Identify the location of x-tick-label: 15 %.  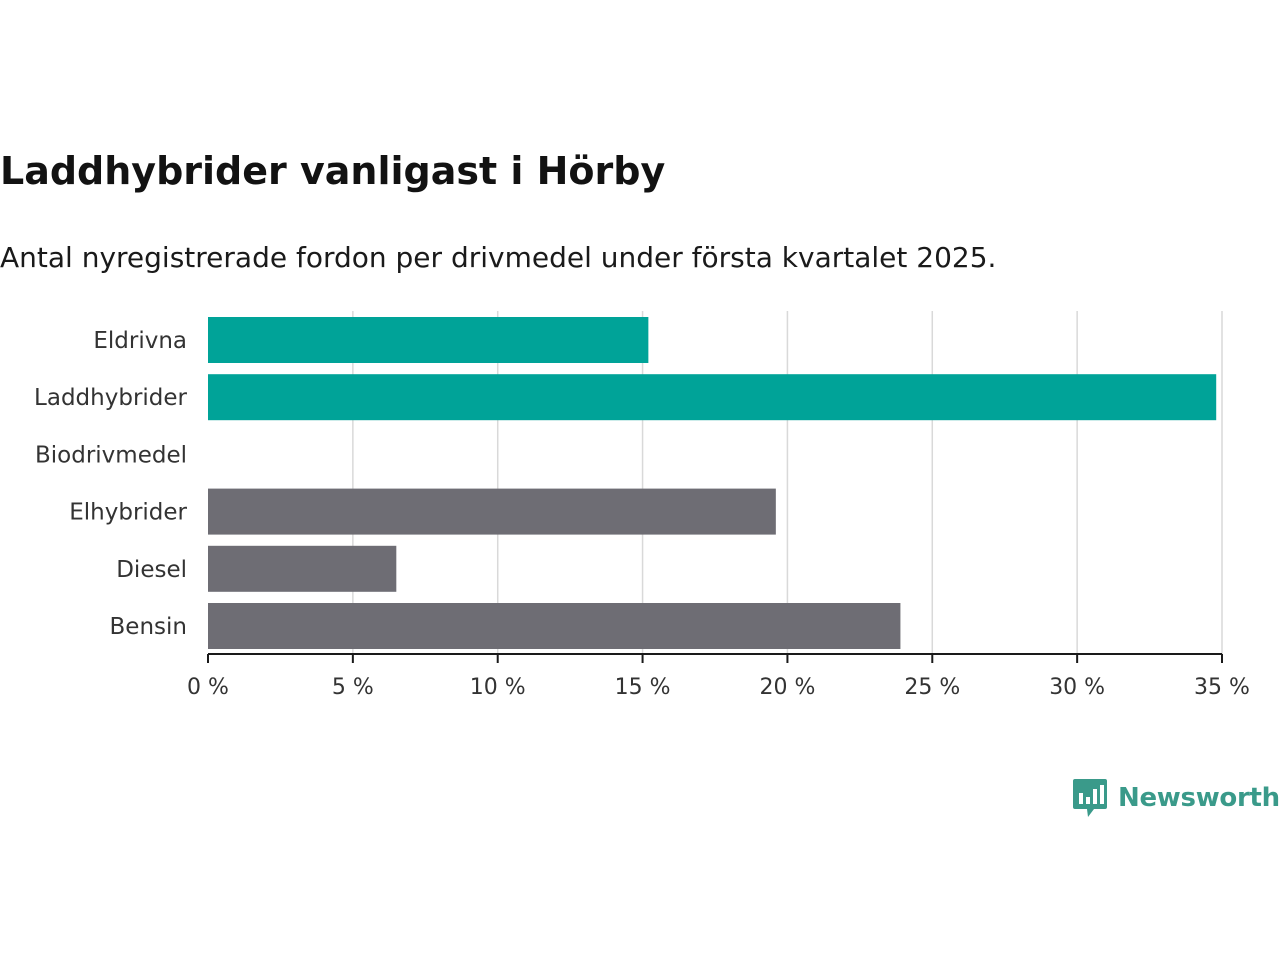
(643, 687).